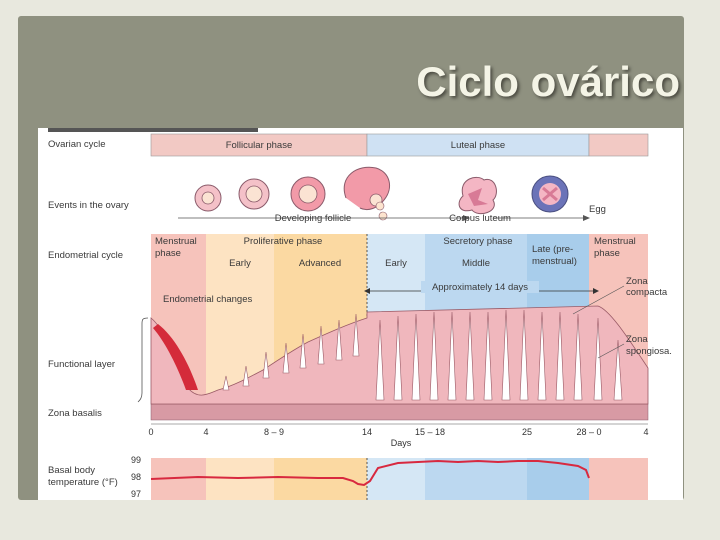  What do you see at coordinates (136, 494) in the screenshot?
I see `temp-tick-97: 97` at bounding box center [136, 494].